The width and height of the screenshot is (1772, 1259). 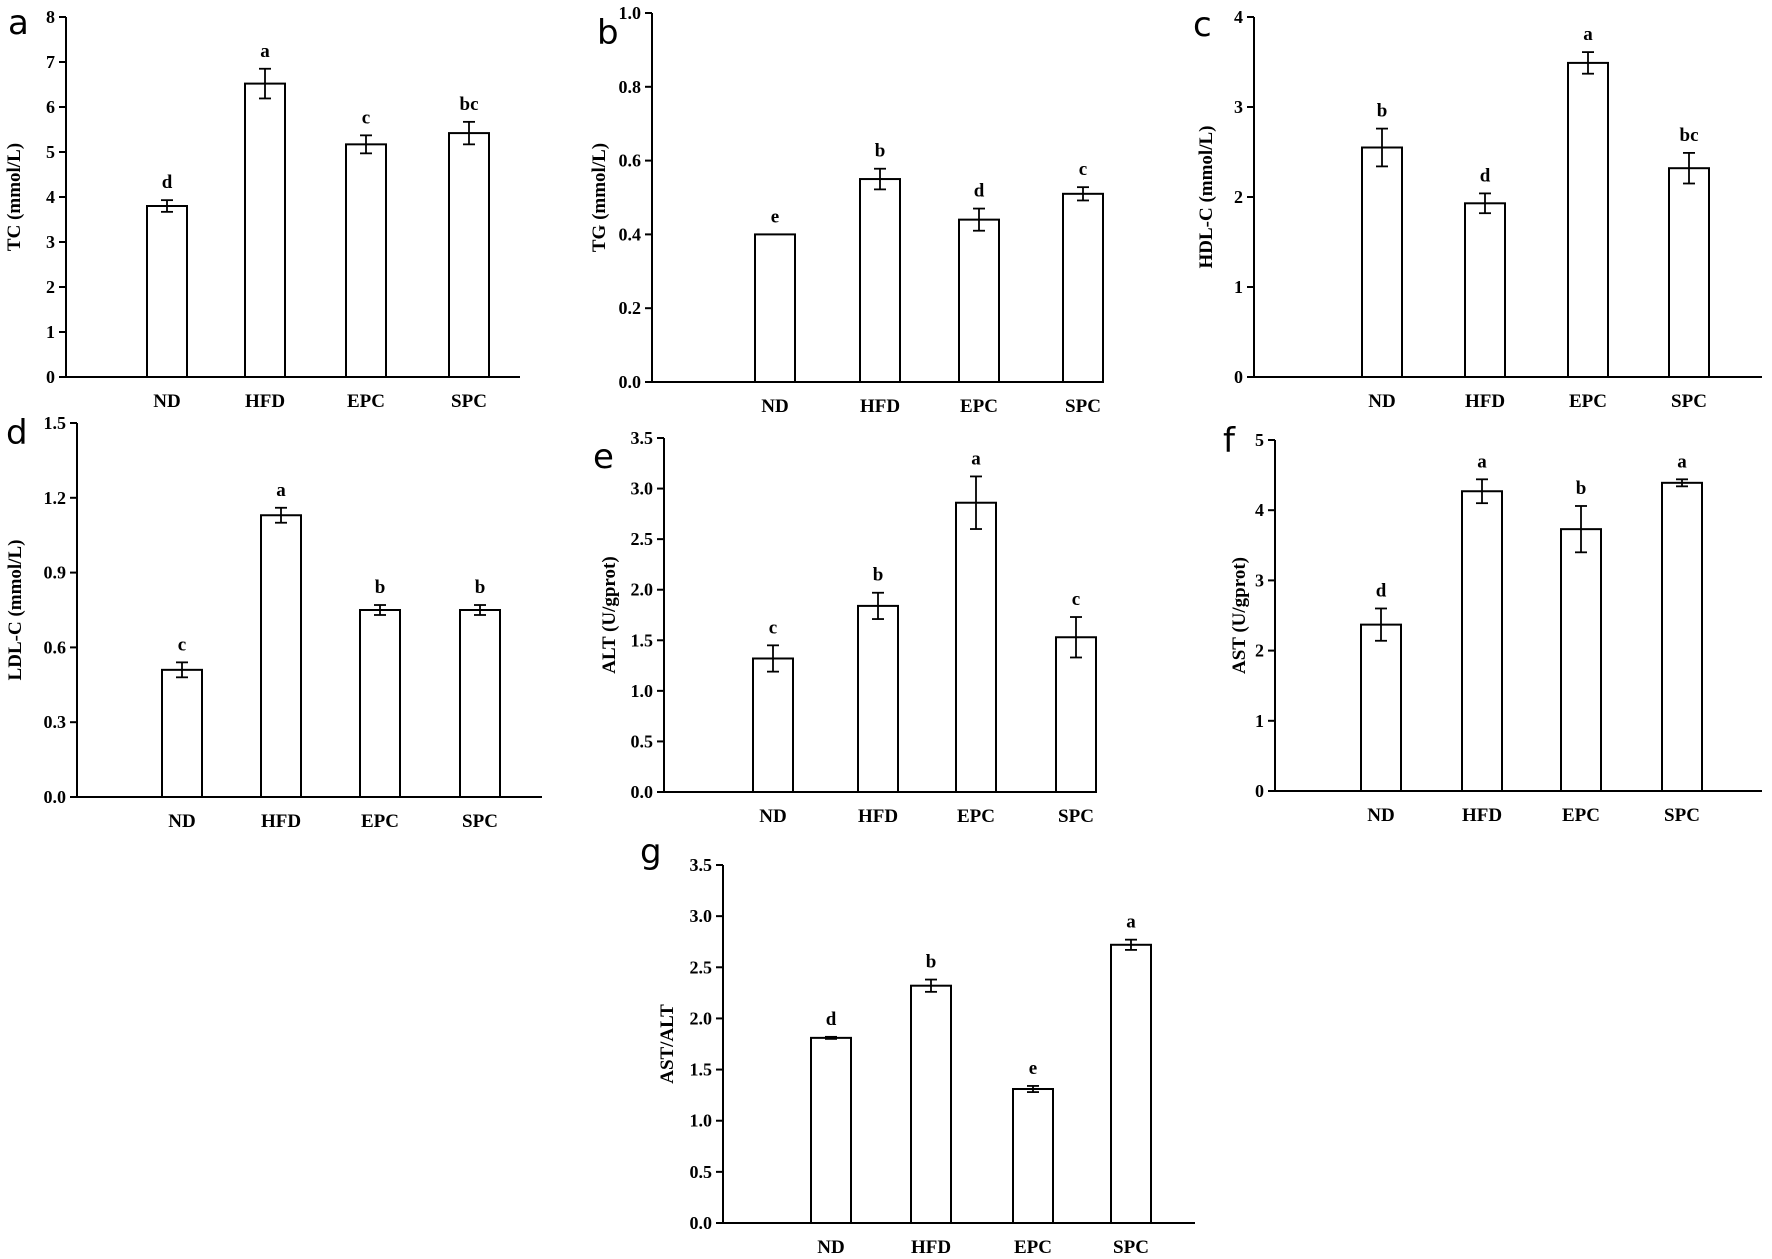 What do you see at coordinates (55, 573) in the screenshot?
I see `y-tick-label: 0.9` at bounding box center [55, 573].